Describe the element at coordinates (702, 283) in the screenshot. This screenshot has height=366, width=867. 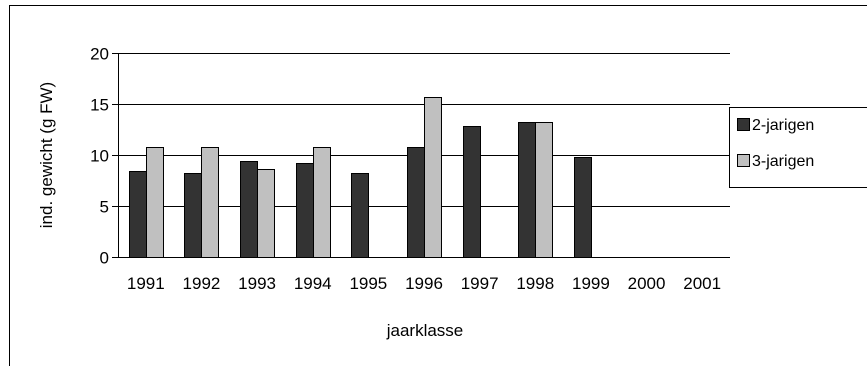
I see `x-tick-label: 2001` at that location.